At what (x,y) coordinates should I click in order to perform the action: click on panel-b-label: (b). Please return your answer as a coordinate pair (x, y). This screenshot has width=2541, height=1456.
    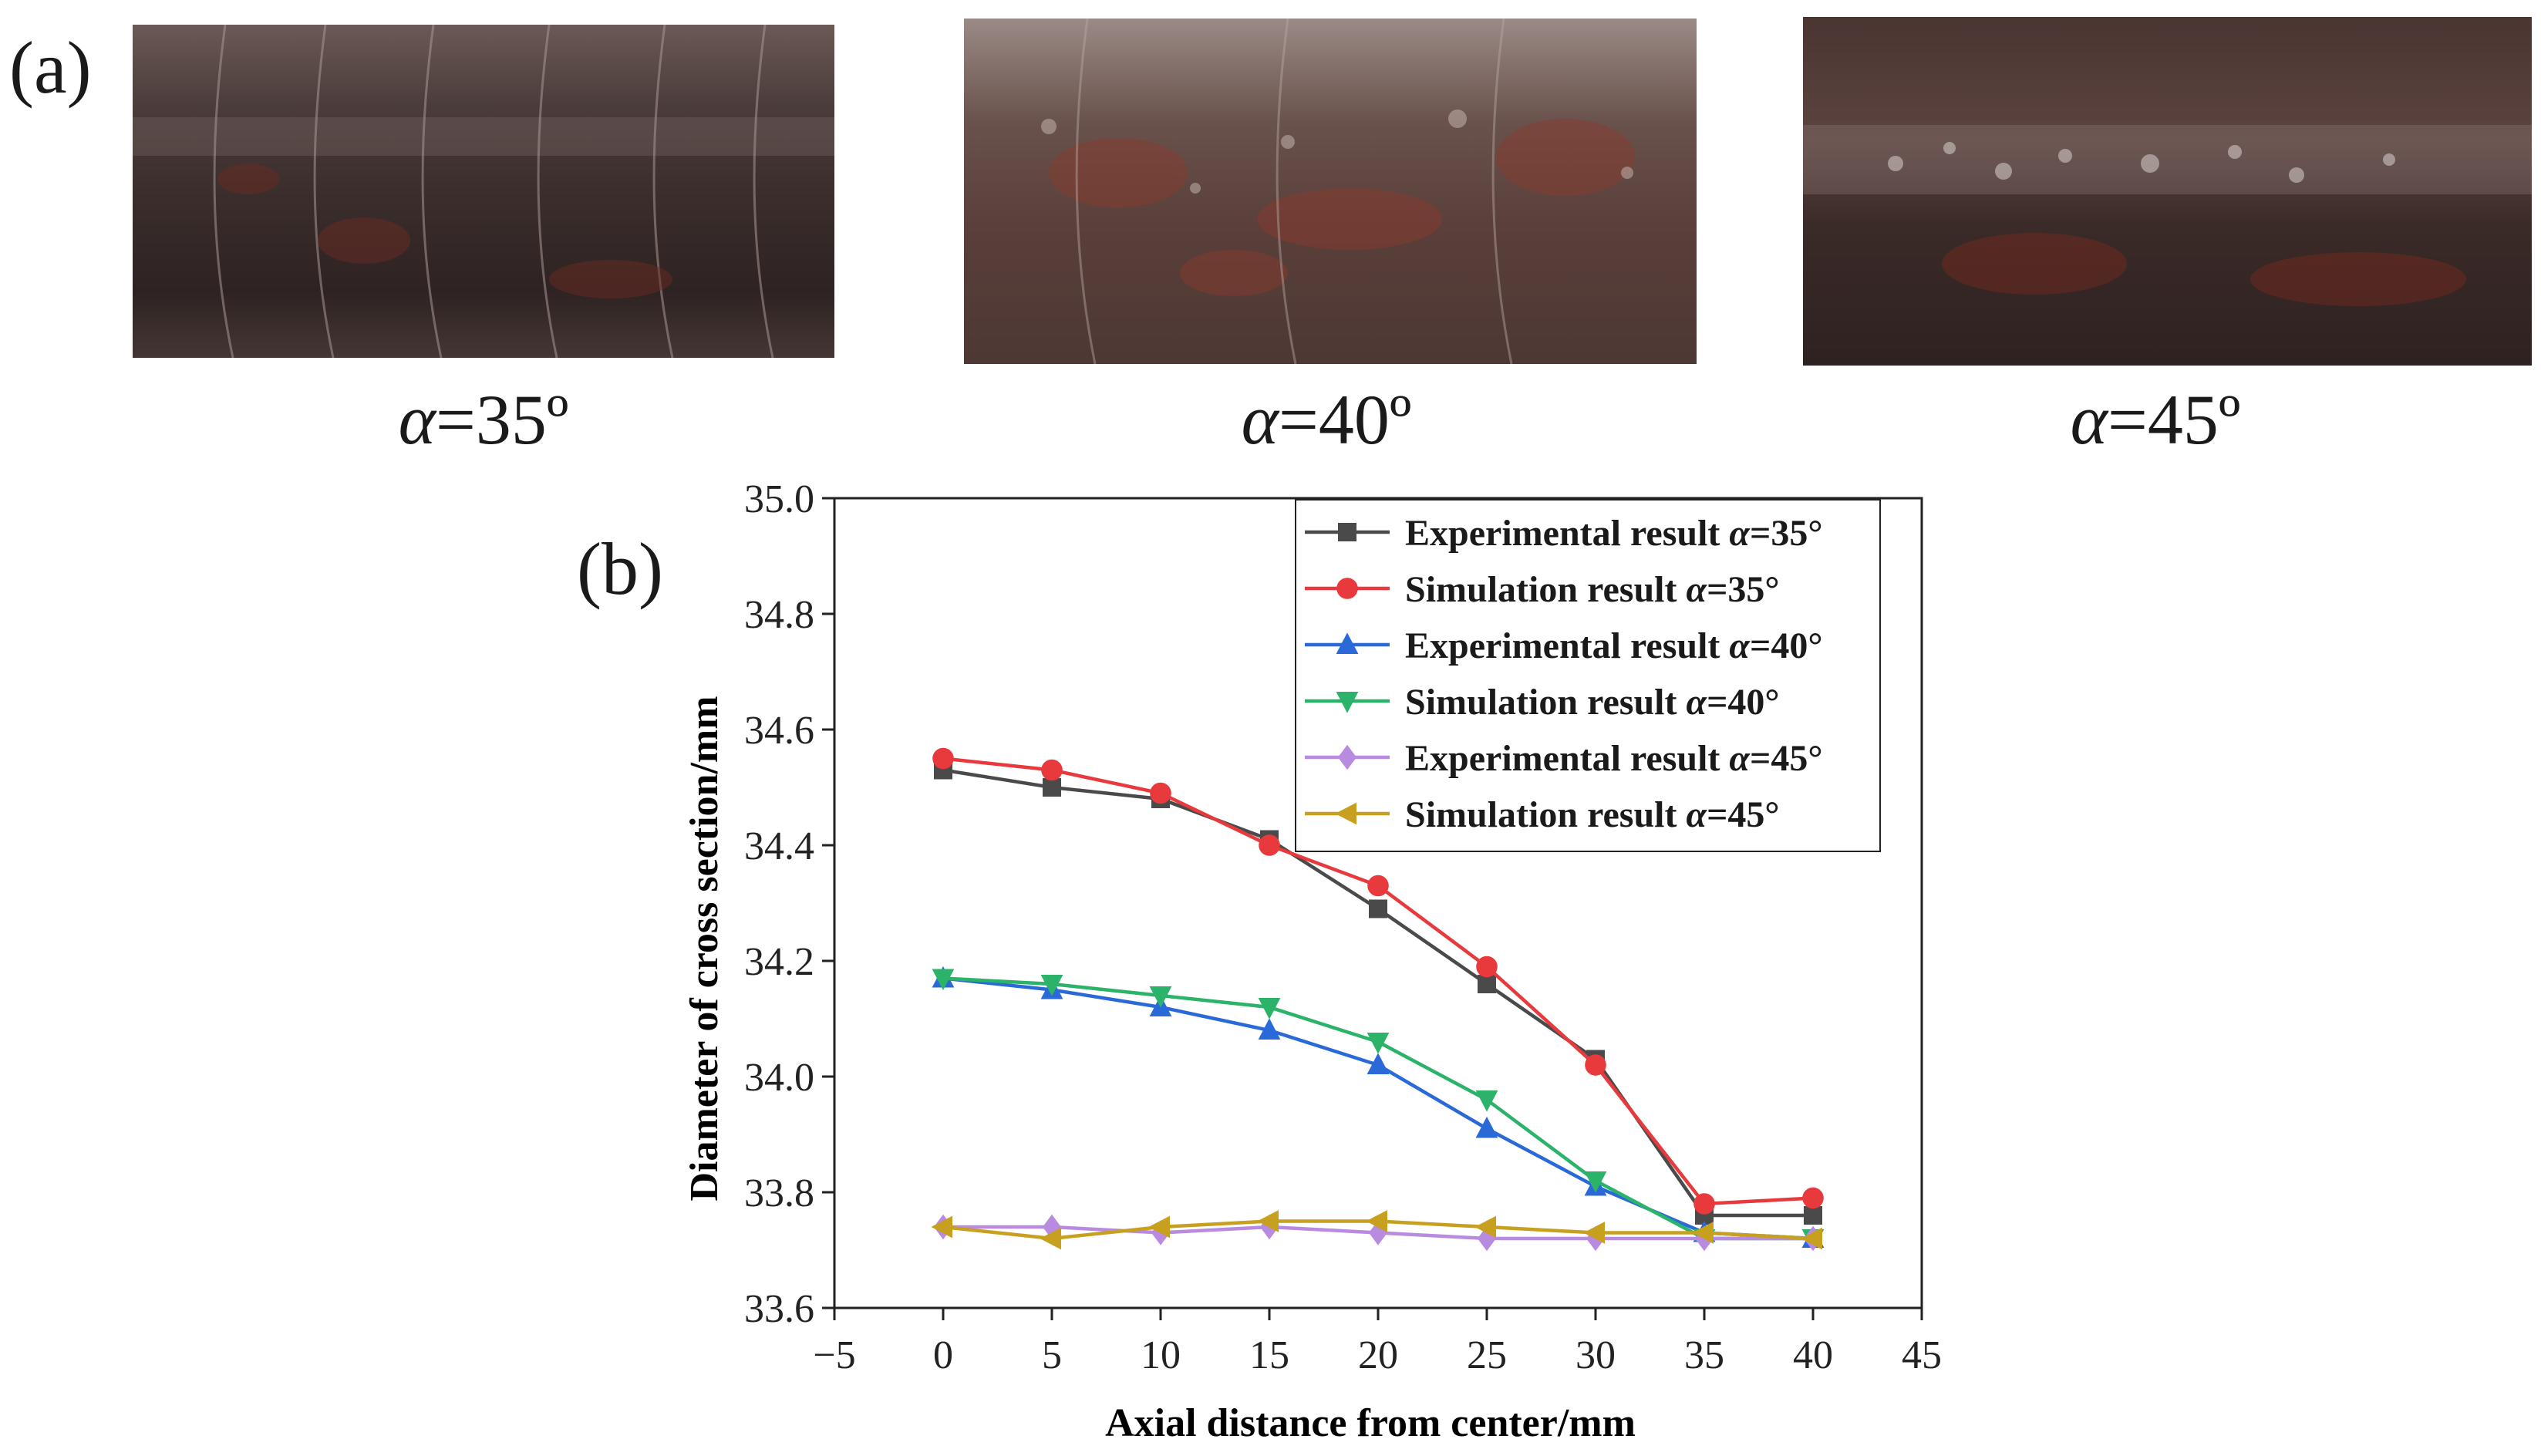
    Looking at the image, I should click on (620, 569).